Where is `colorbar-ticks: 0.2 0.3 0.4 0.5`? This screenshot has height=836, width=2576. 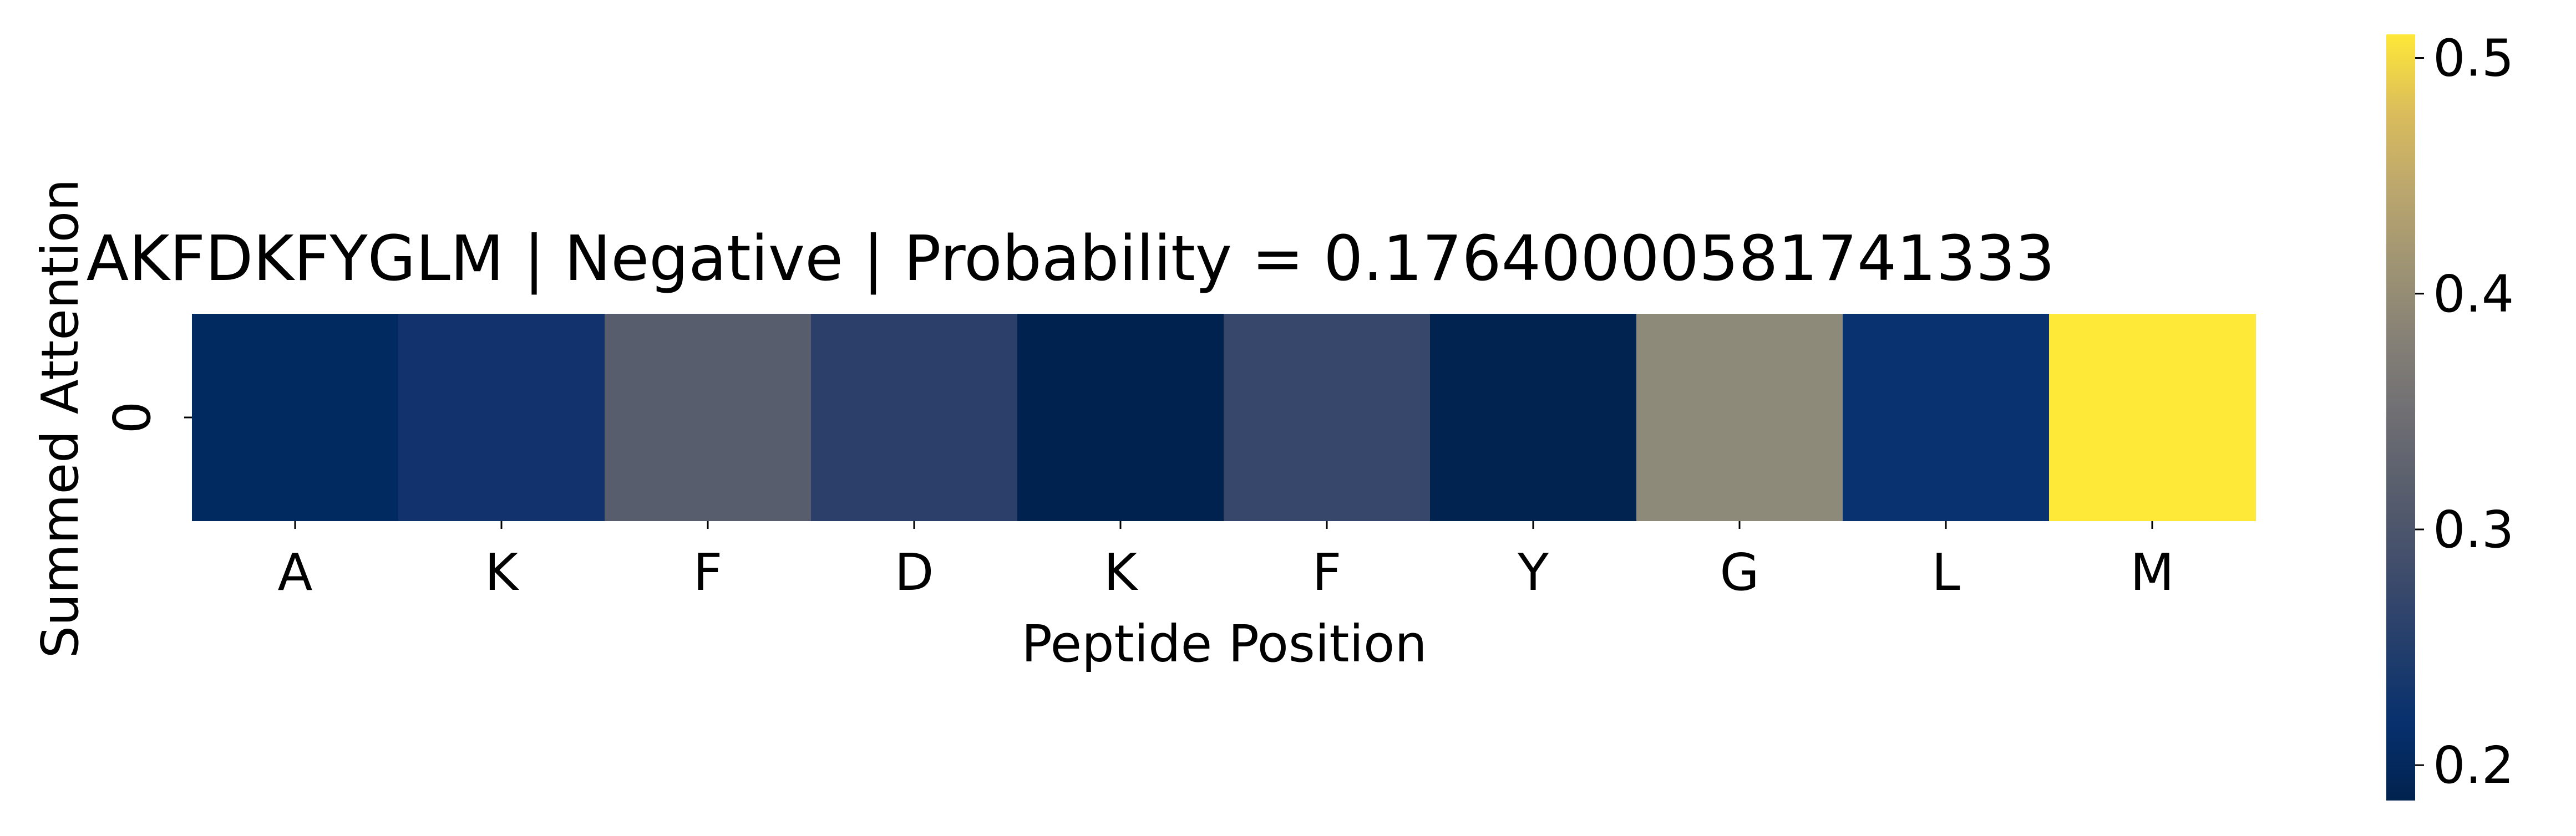 colorbar-ticks: 0.2 0.3 0.4 0.5 is located at coordinates (2464, 412).